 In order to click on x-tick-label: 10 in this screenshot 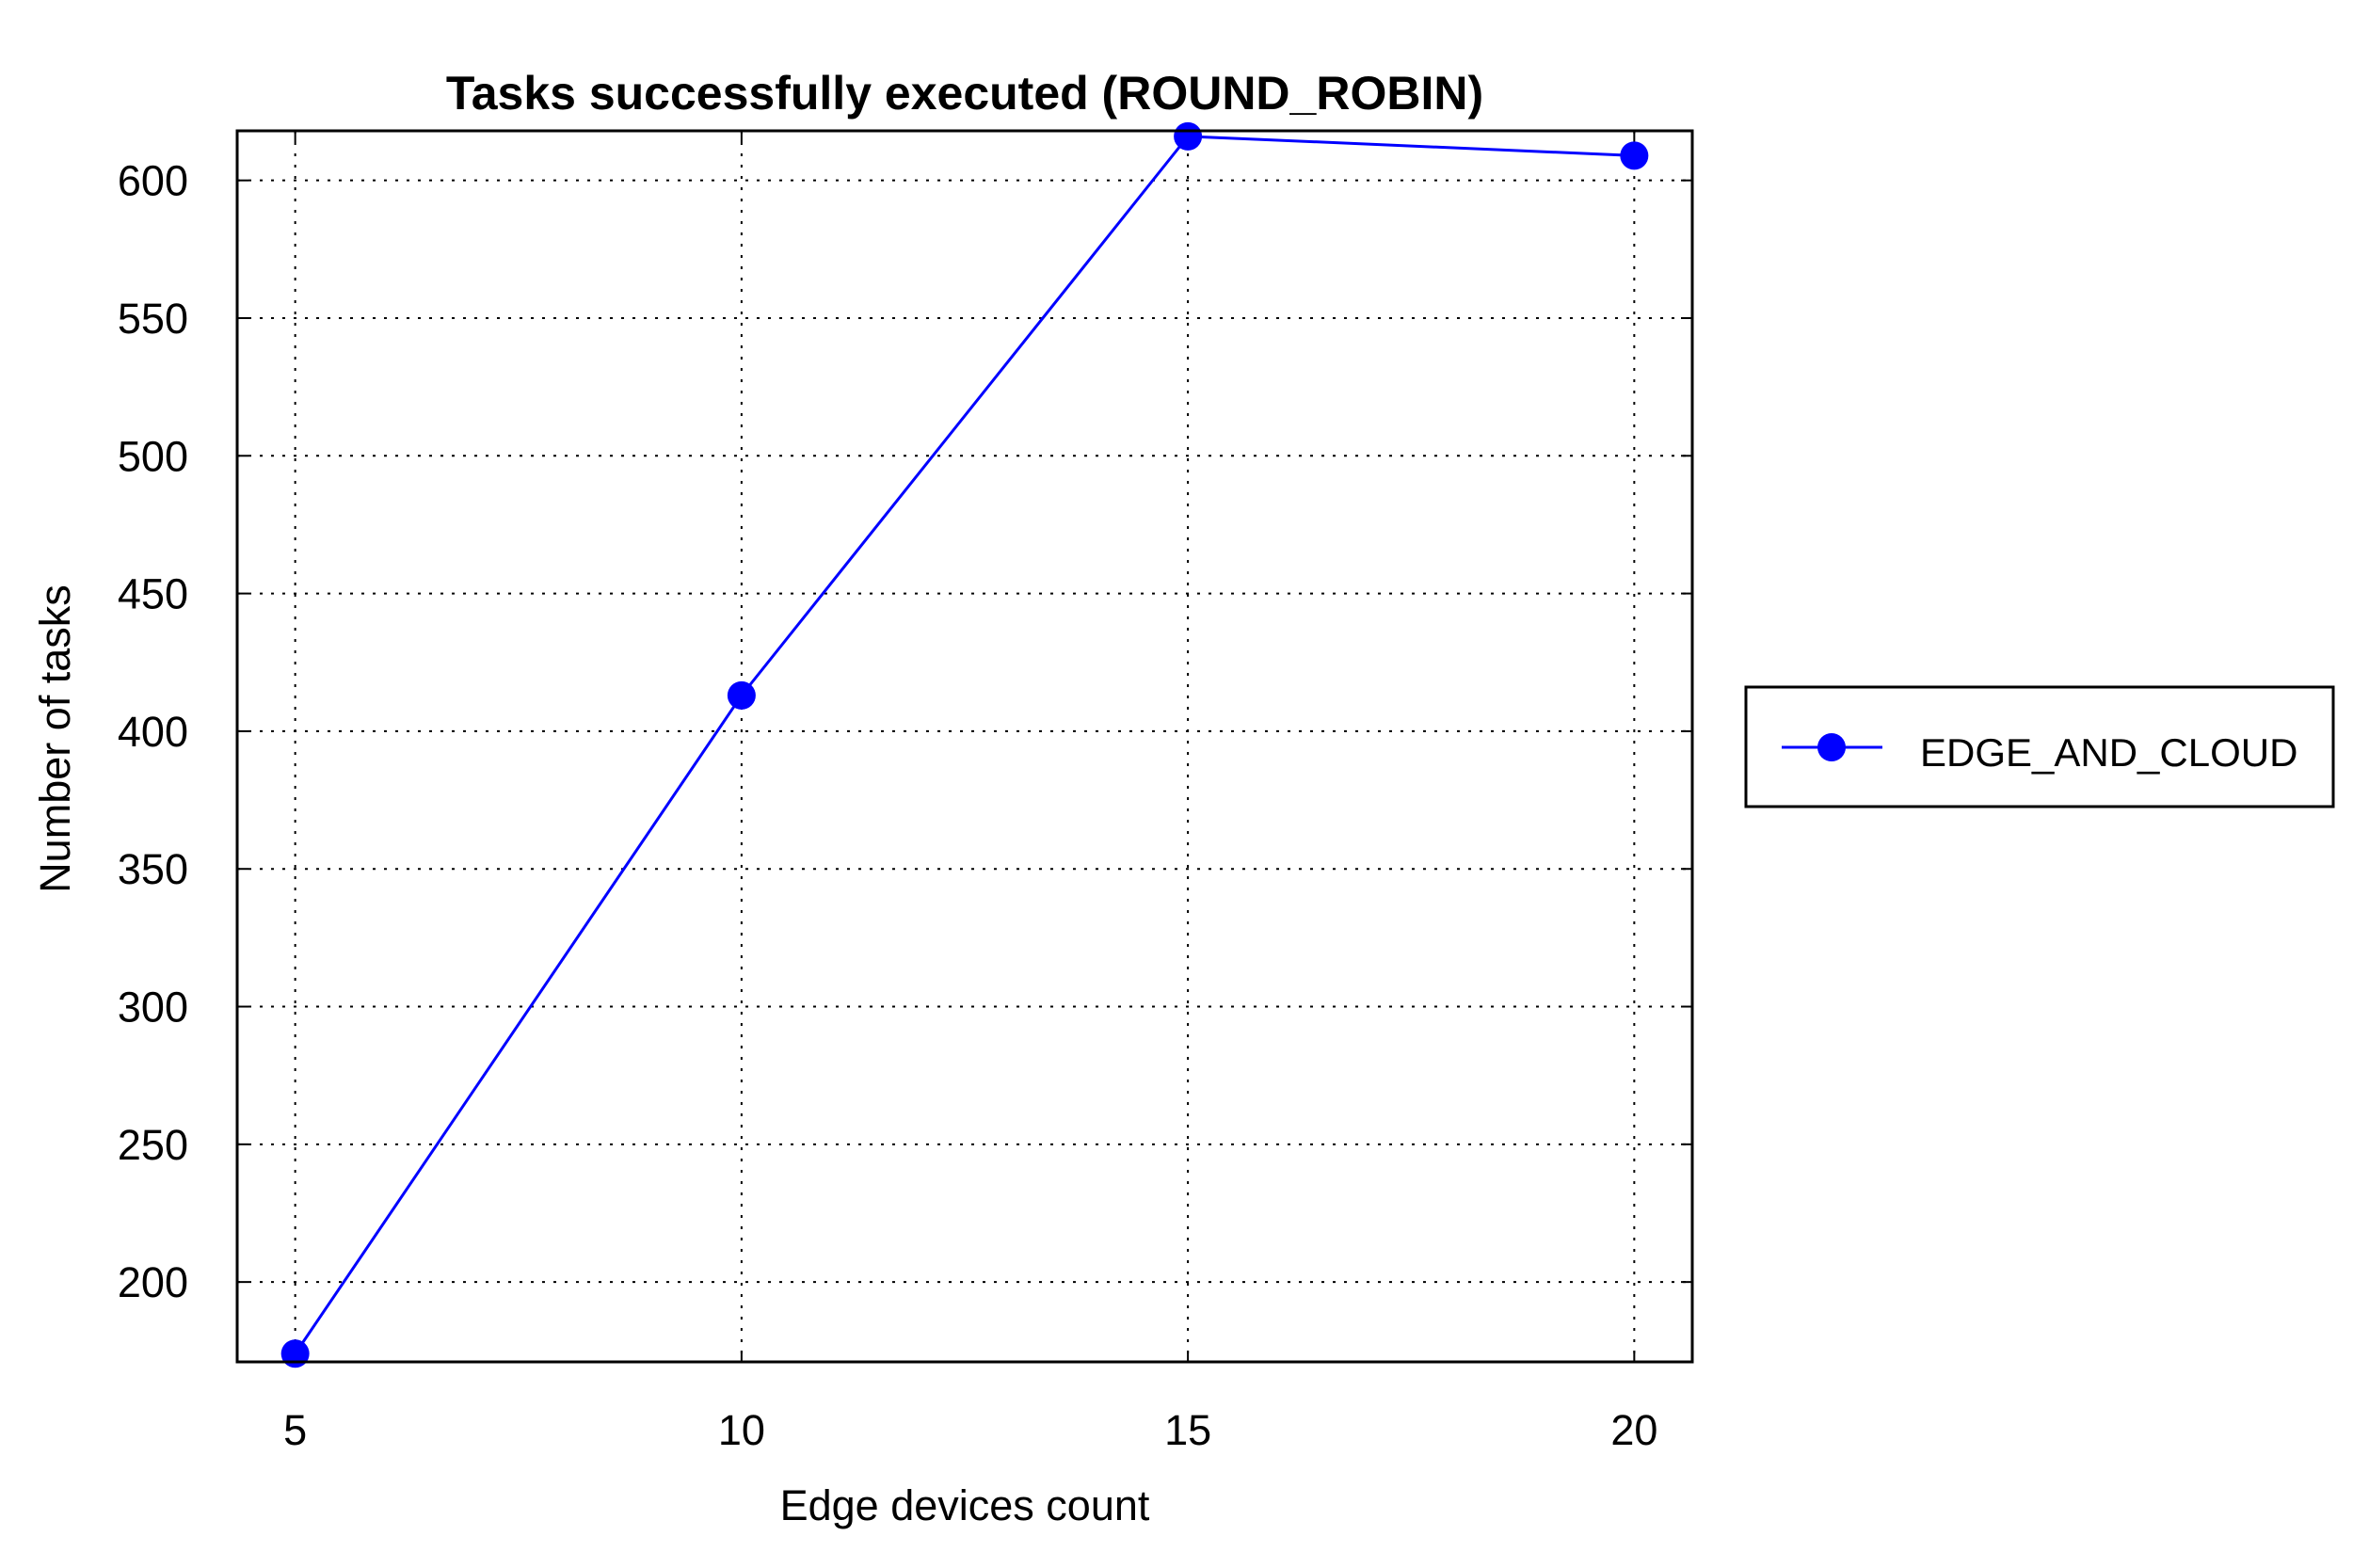, I will do `click(742, 1430)`.